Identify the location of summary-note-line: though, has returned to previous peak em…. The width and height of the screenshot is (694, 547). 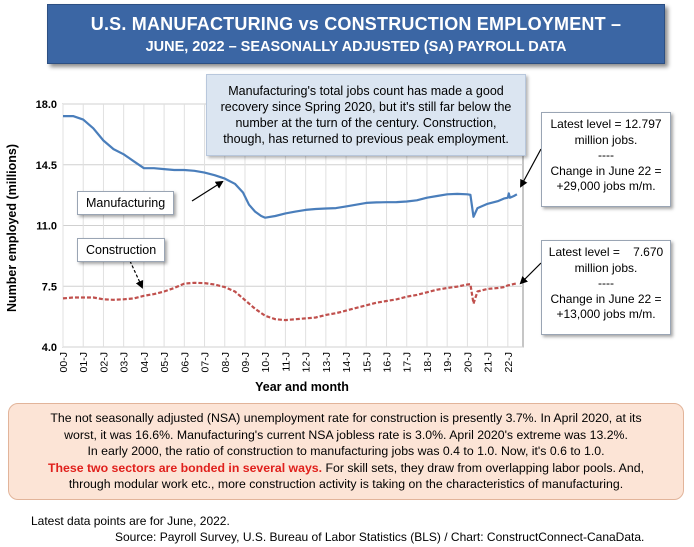
(366, 139).